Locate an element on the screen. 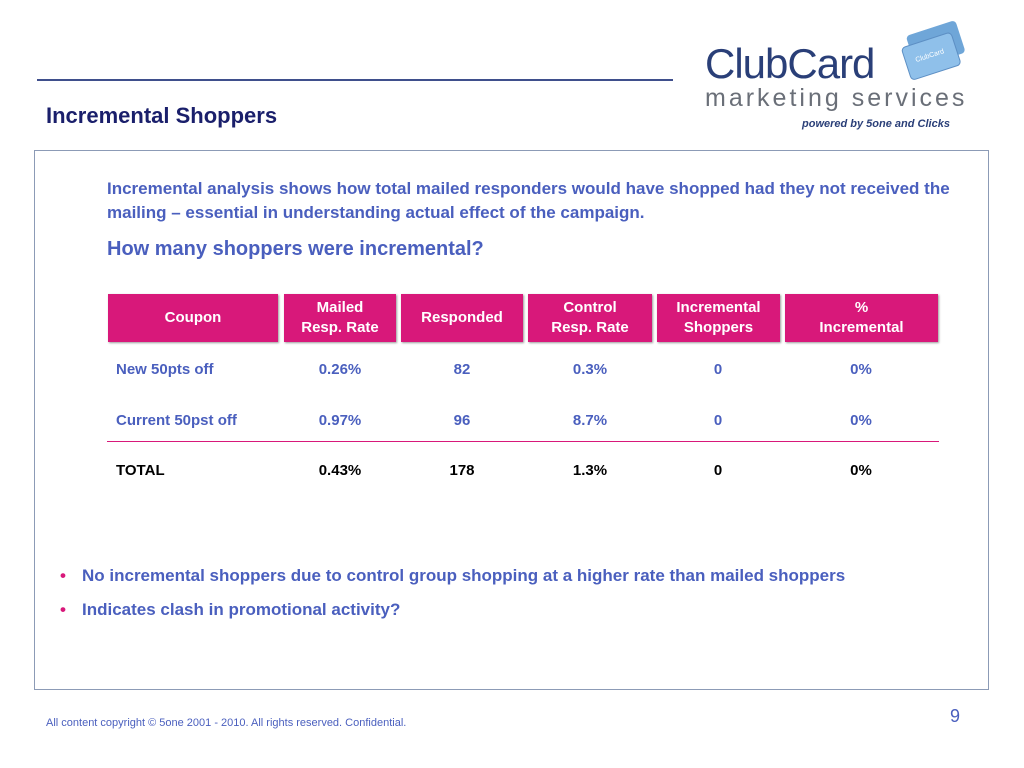 This screenshot has width=1024, height=768. table-cell: 0.97% is located at coordinates (340, 420).